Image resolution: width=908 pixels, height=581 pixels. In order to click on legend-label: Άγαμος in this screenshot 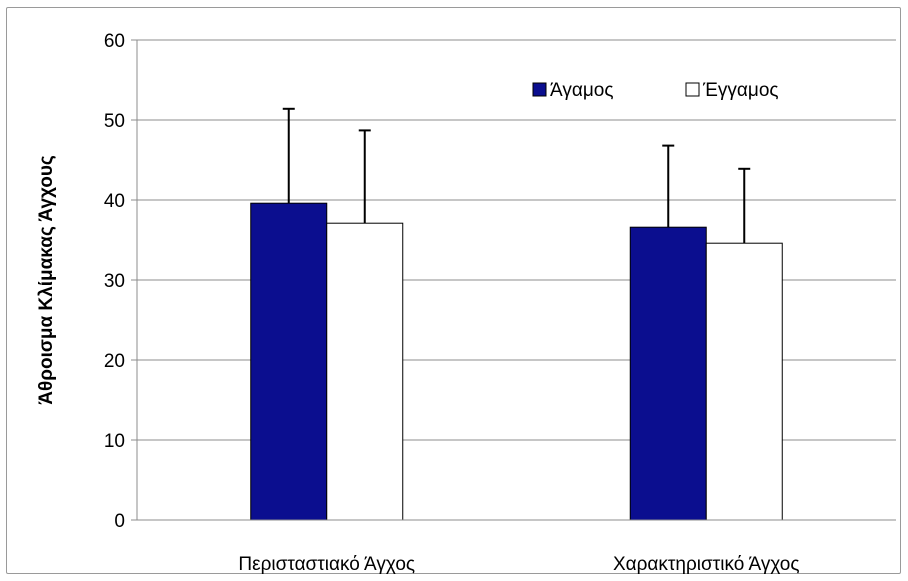, I will do `click(582, 90)`.